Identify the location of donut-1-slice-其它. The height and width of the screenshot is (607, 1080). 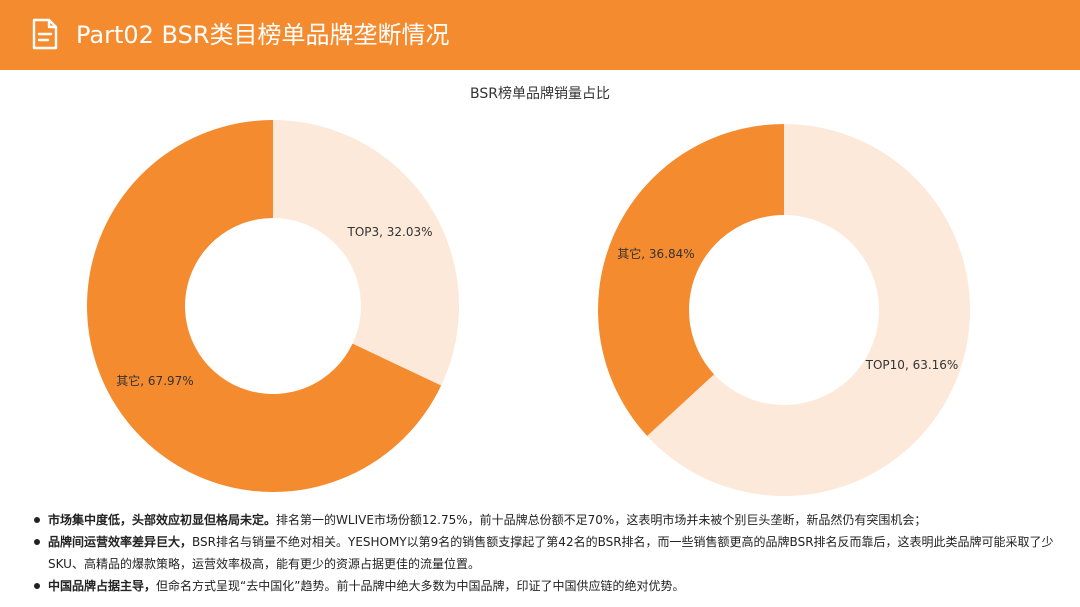
(691, 280).